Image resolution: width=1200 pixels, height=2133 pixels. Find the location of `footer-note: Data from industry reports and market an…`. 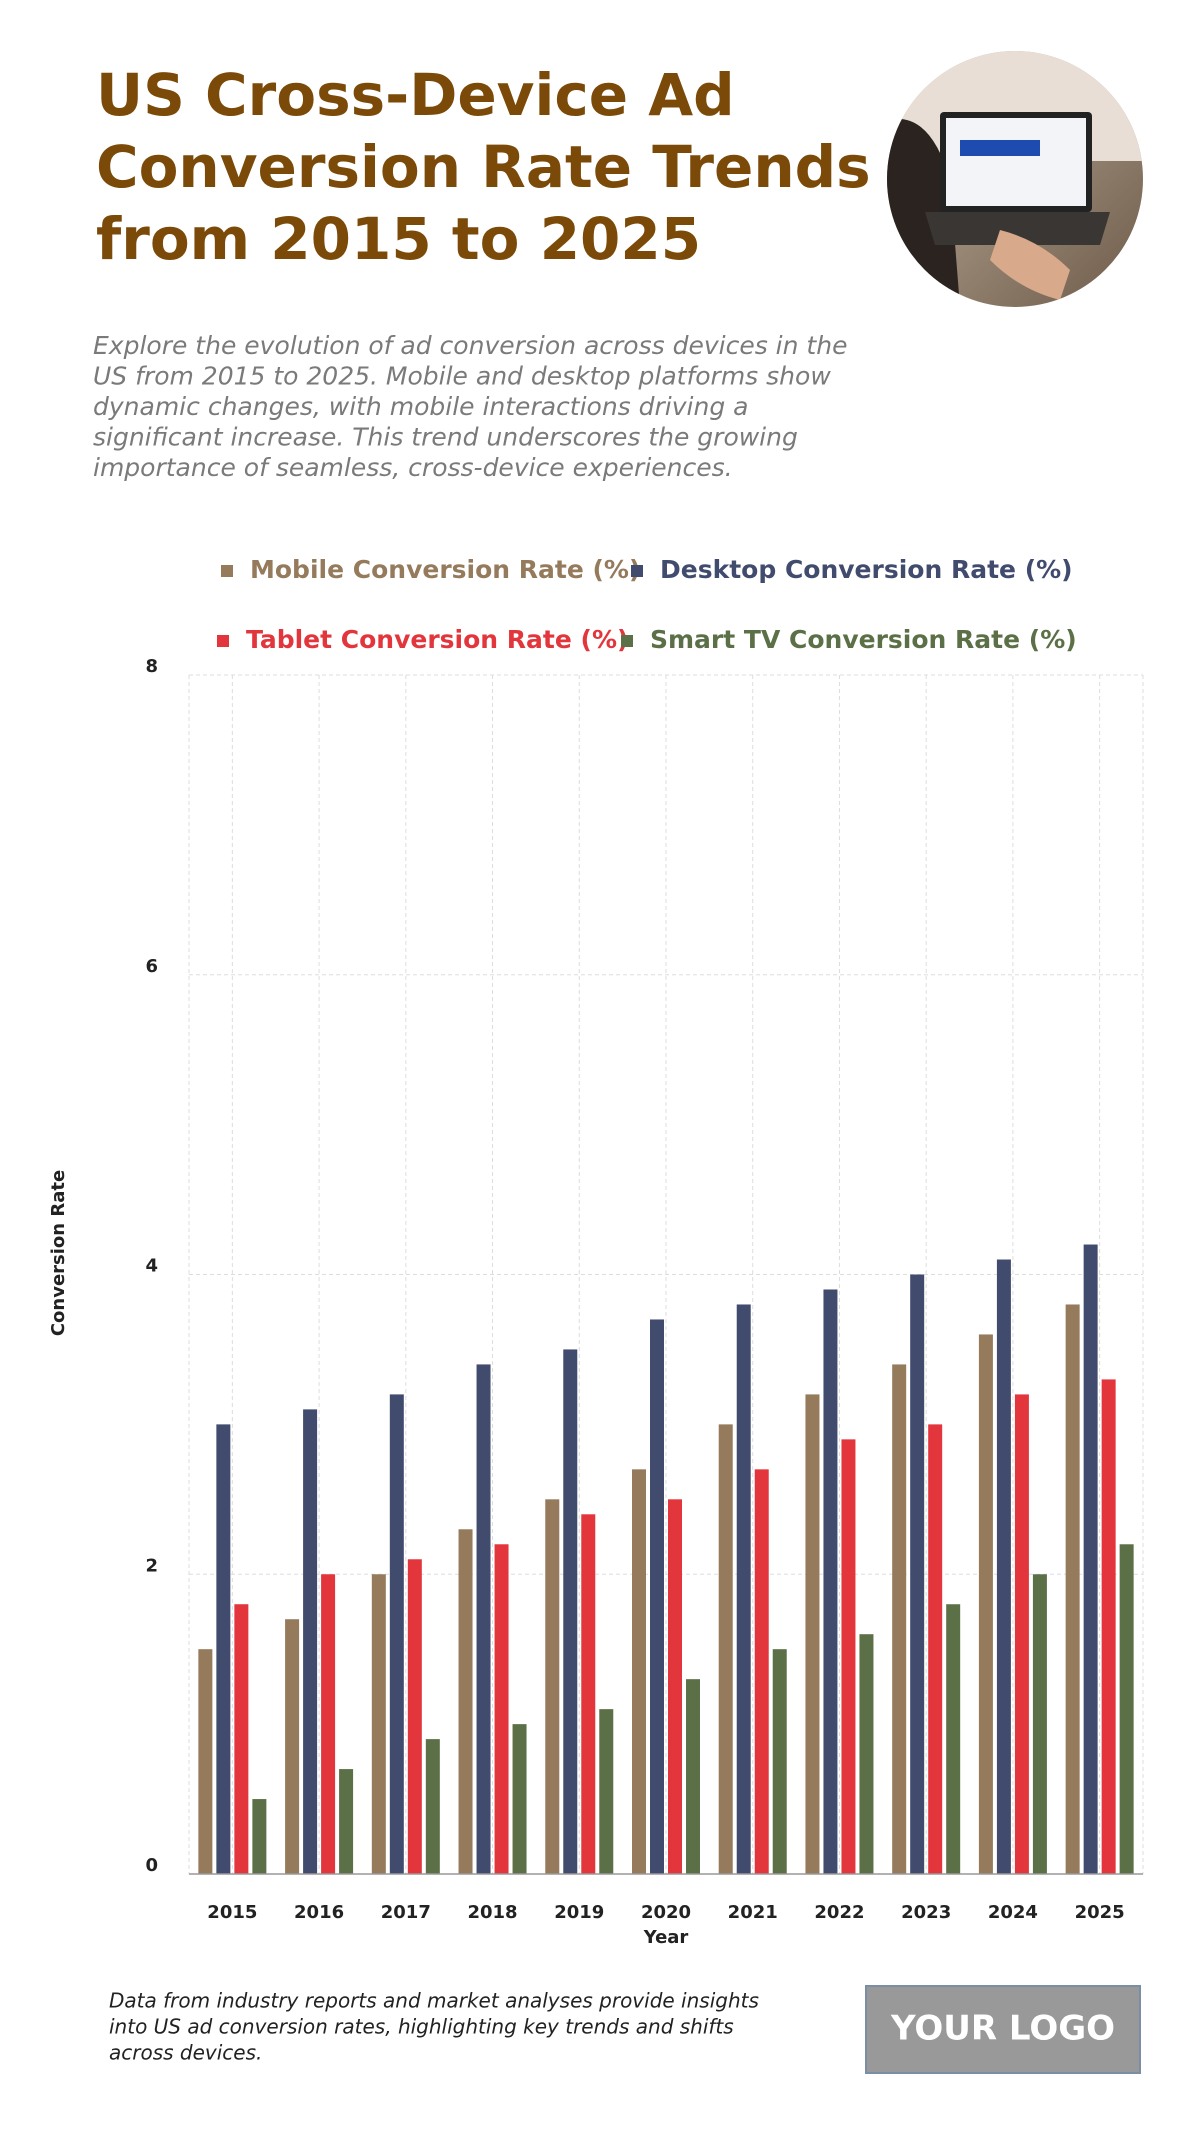

footer-note: Data from industry reports and market an… is located at coordinates (434, 2001).